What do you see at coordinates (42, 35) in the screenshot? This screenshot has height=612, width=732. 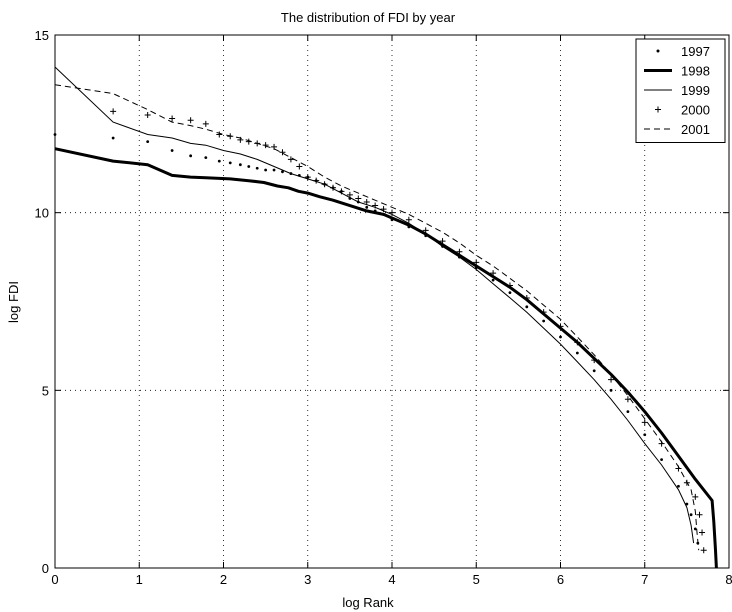 I see `y-tick-label: 15` at bounding box center [42, 35].